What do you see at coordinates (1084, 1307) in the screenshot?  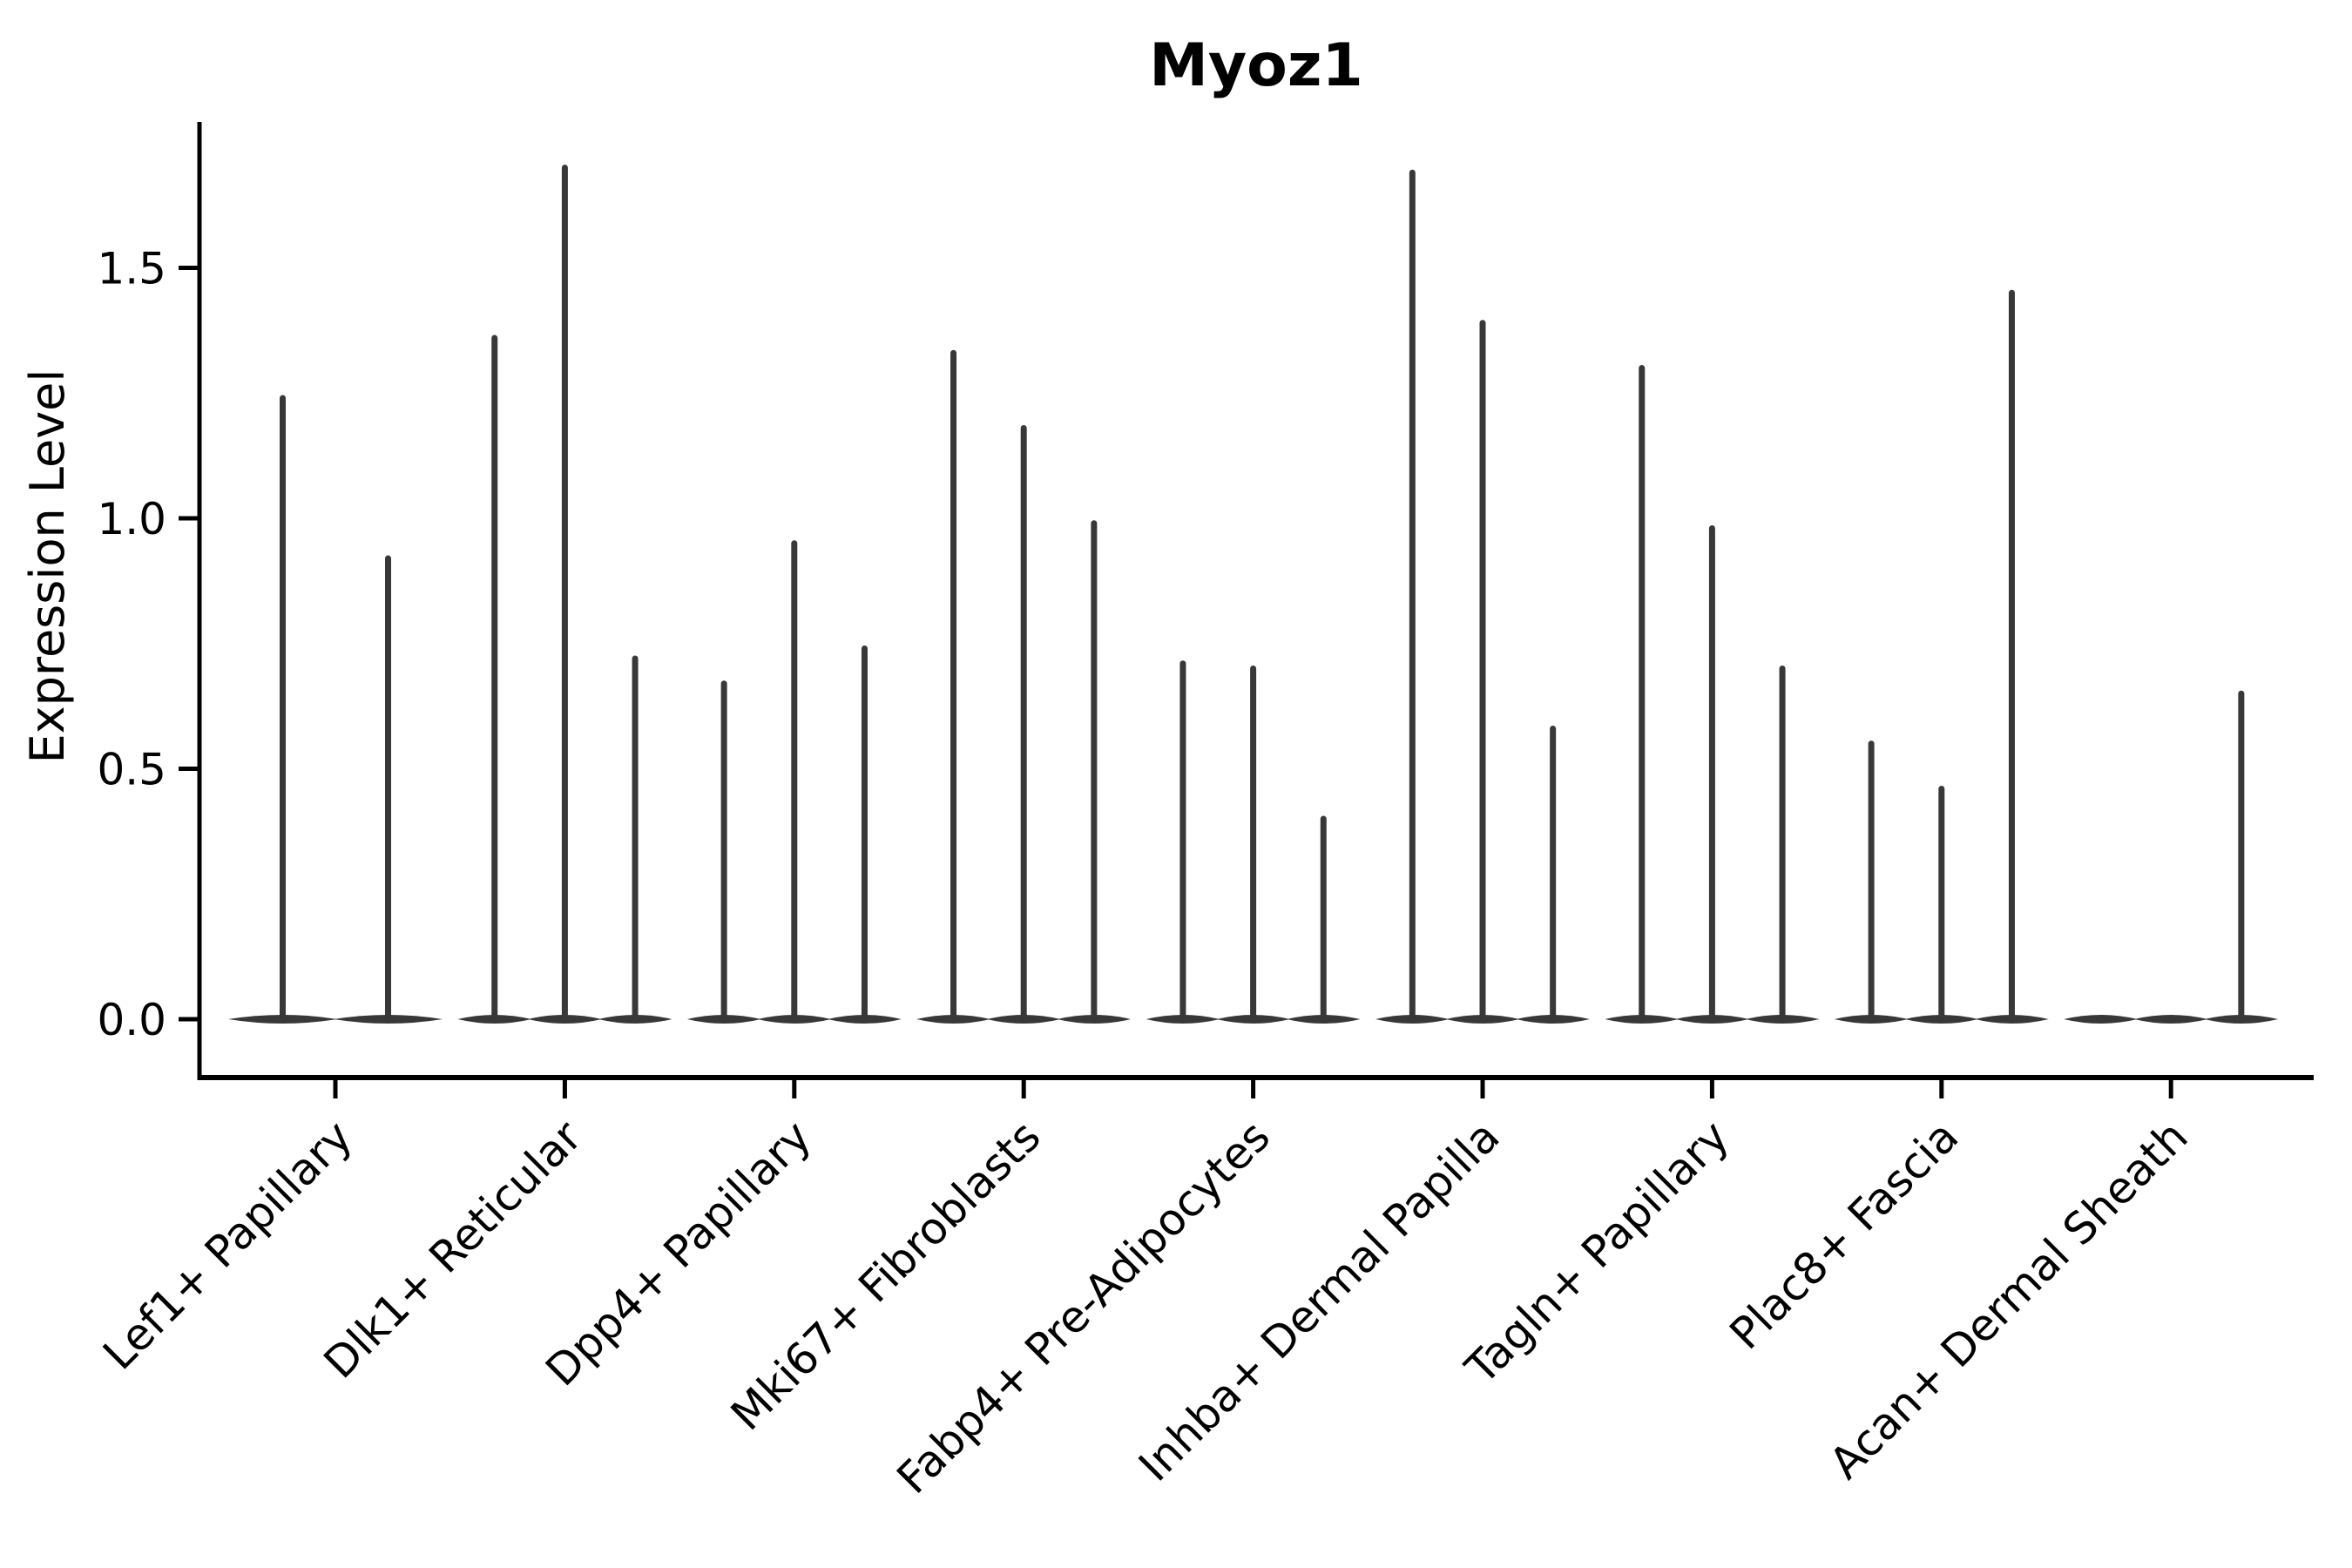 I see `x-tick-label-5: Fabp4+ Pre-Adipocytes` at bounding box center [1084, 1307].